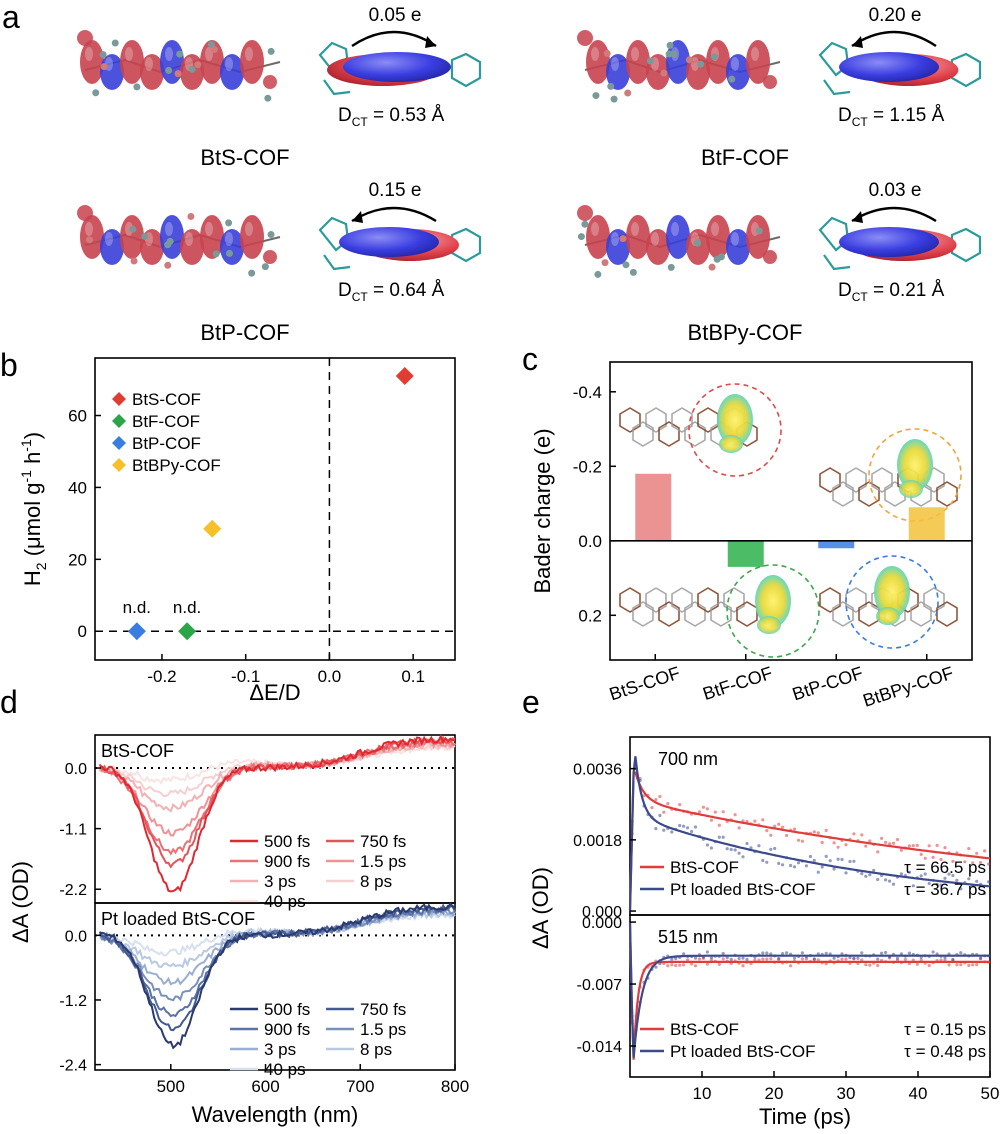 The image size is (1000, 1134). I want to click on legend-label: BtP-COF, so click(166, 443).